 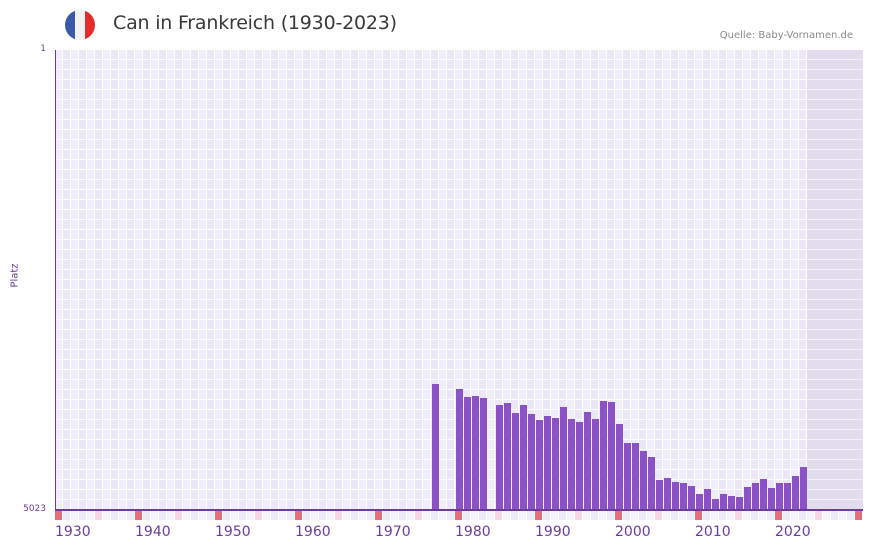 I want to click on y-axis-line, so click(x=55, y=280).